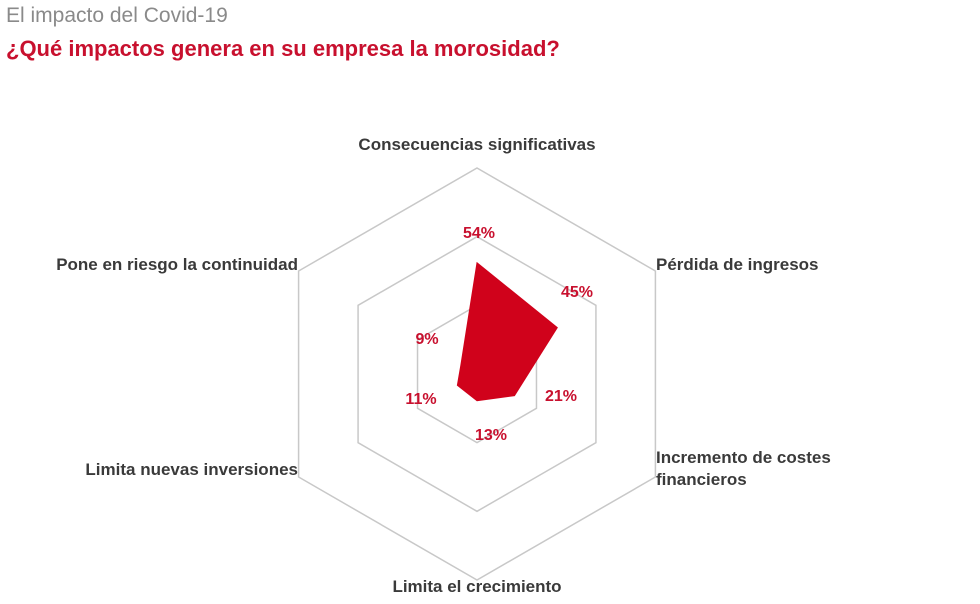 This screenshot has width=980, height=604. I want to click on value-labels: 54% 45% 21% 13% 11% 9%, so click(499, 334).